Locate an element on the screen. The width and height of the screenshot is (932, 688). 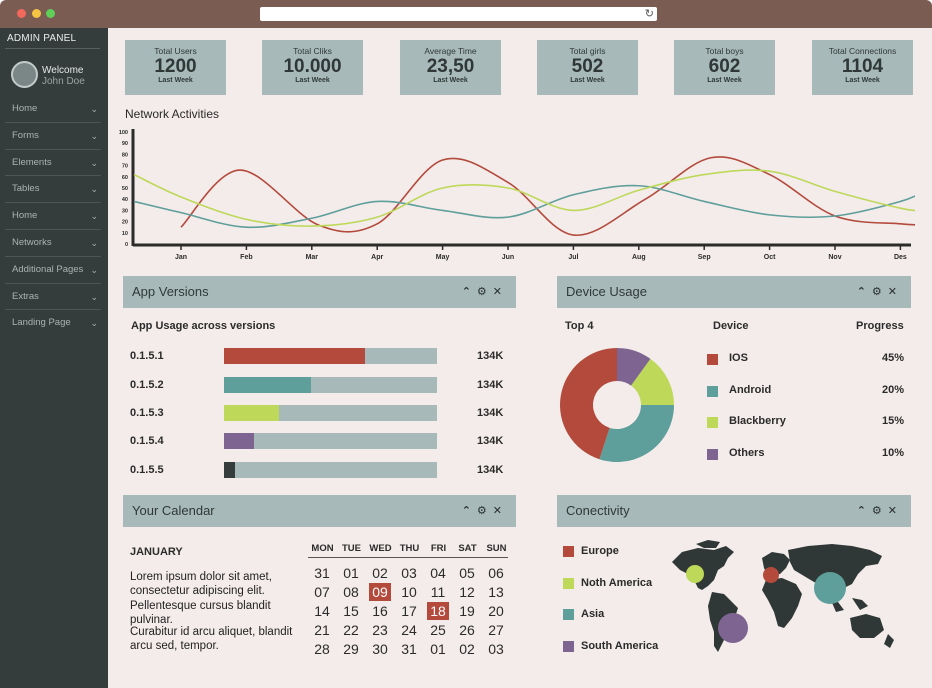
calendar-day: 27 is located at coordinates (496, 630).